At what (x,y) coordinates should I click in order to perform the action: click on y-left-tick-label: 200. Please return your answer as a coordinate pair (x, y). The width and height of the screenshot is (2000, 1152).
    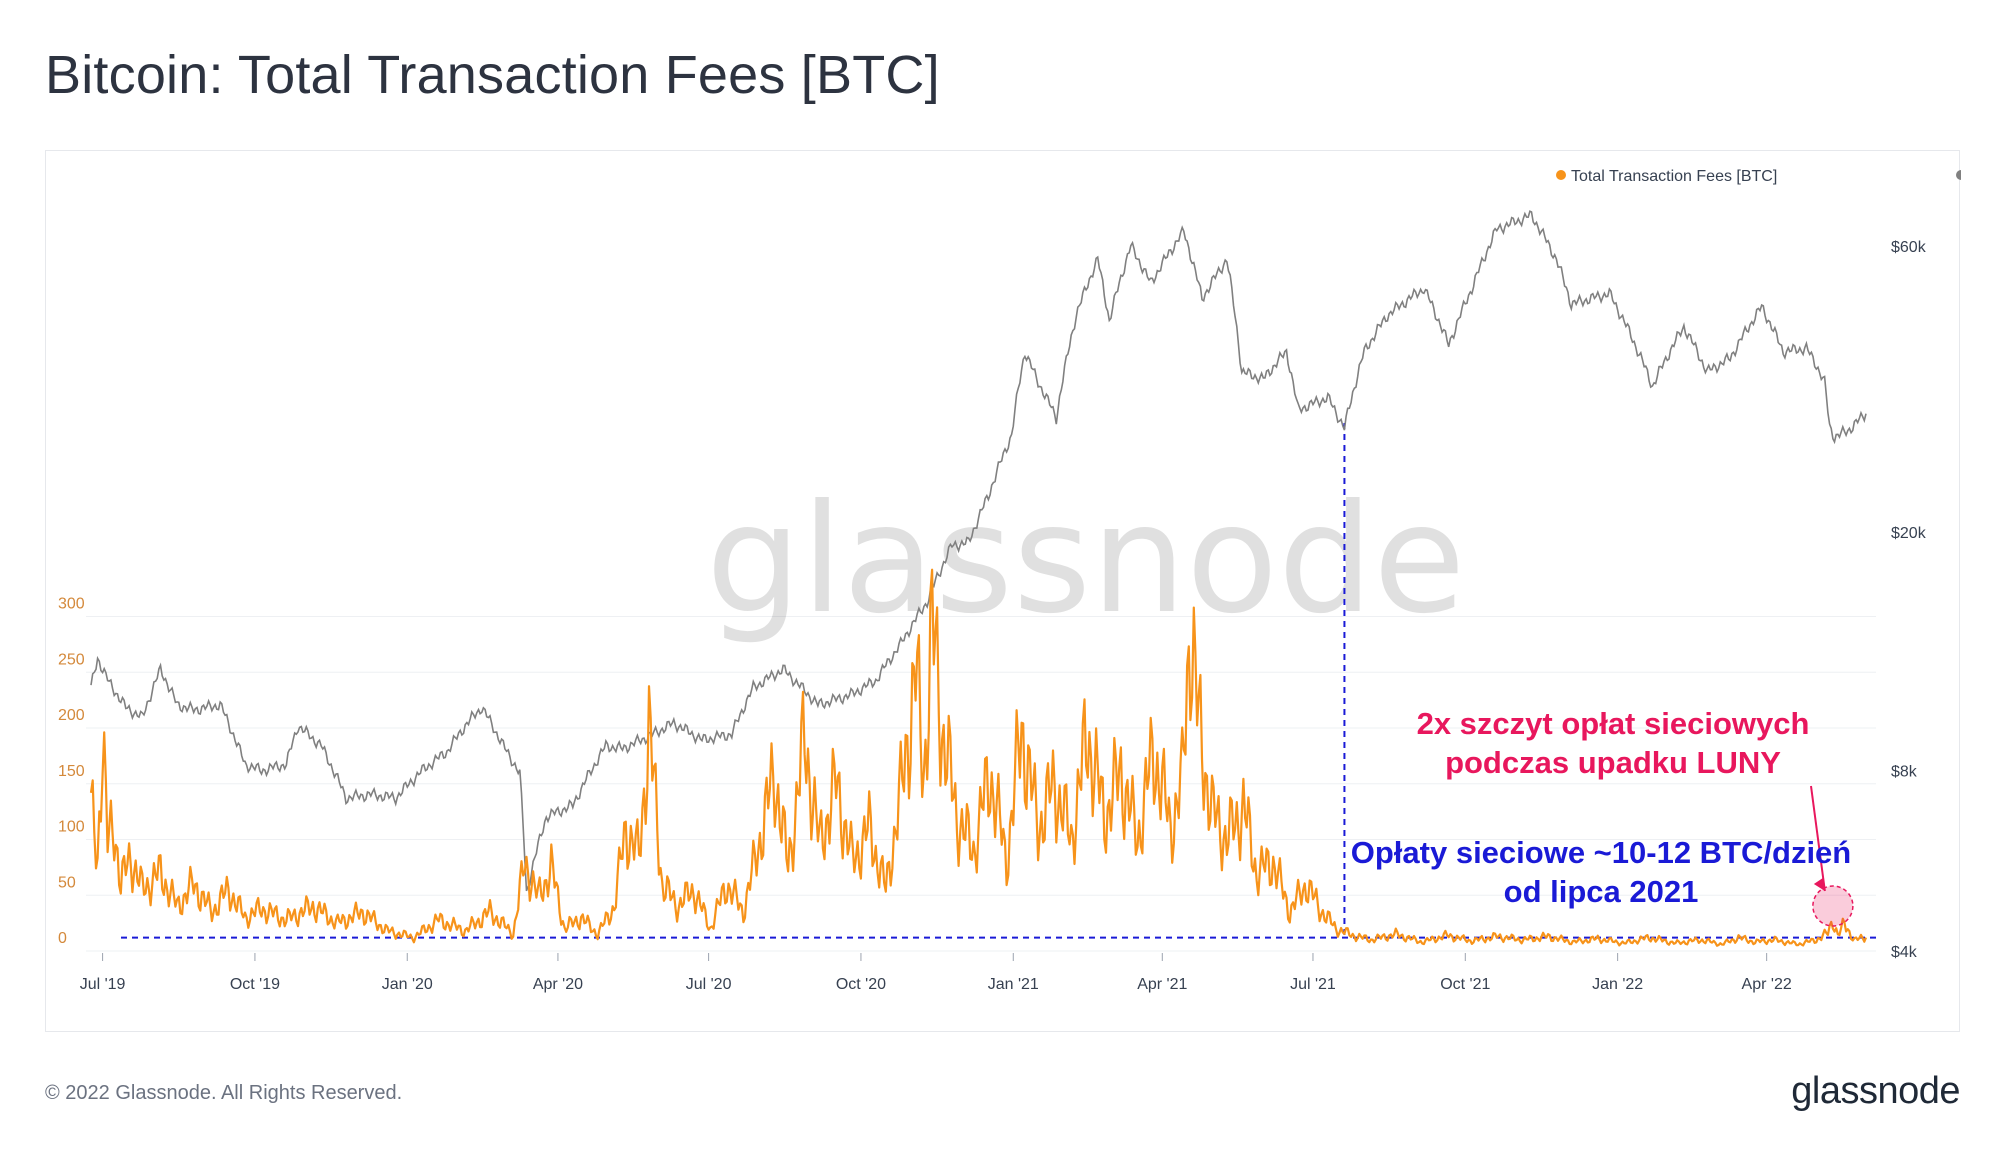
    Looking at the image, I should click on (71, 715).